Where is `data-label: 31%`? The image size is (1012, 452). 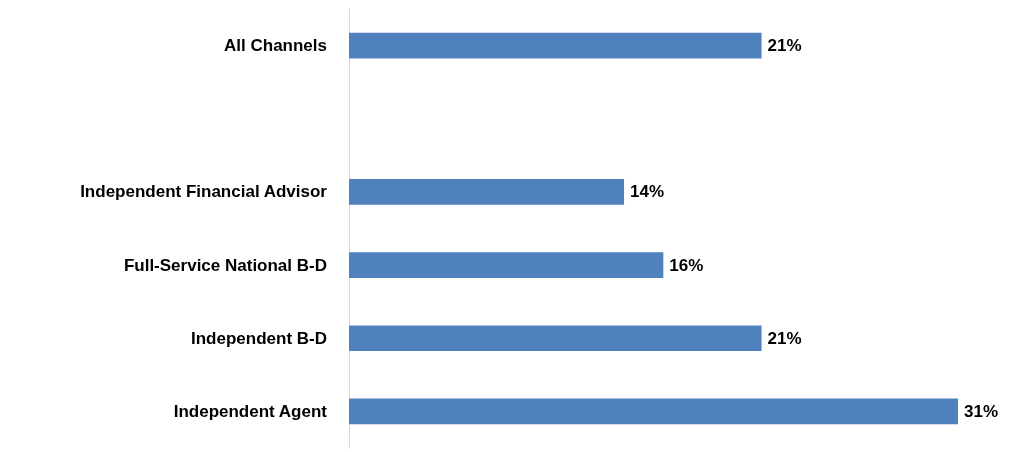
data-label: 31% is located at coordinates (981, 411).